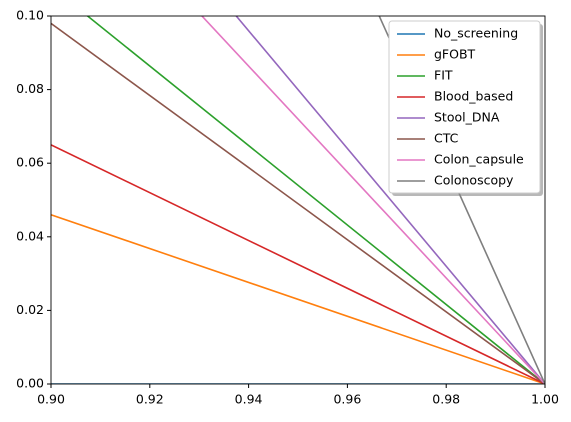 The height and width of the screenshot is (422, 571). What do you see at coordinates (51, 399) in the screenshot?
I see `x-tick-label: 0.90` at bounding box center [51, 399].